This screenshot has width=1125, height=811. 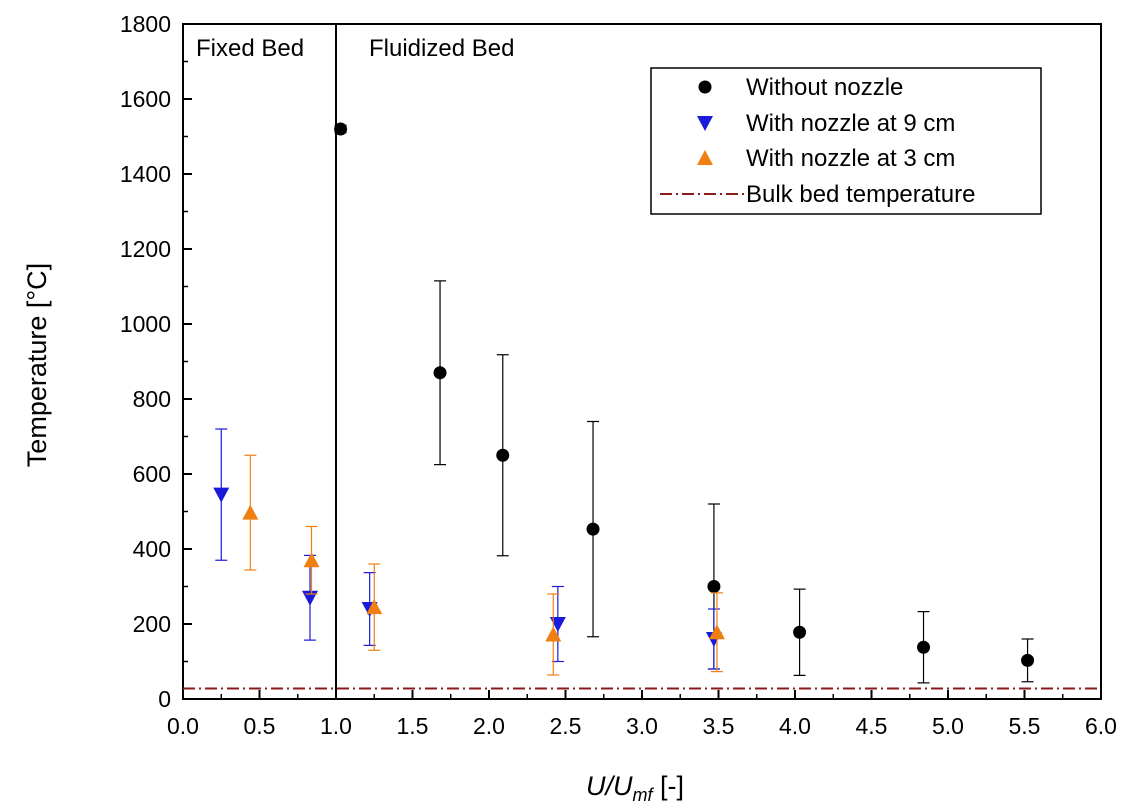 I want to click on y-tick-label: 1200, so click(x=145, y=249).